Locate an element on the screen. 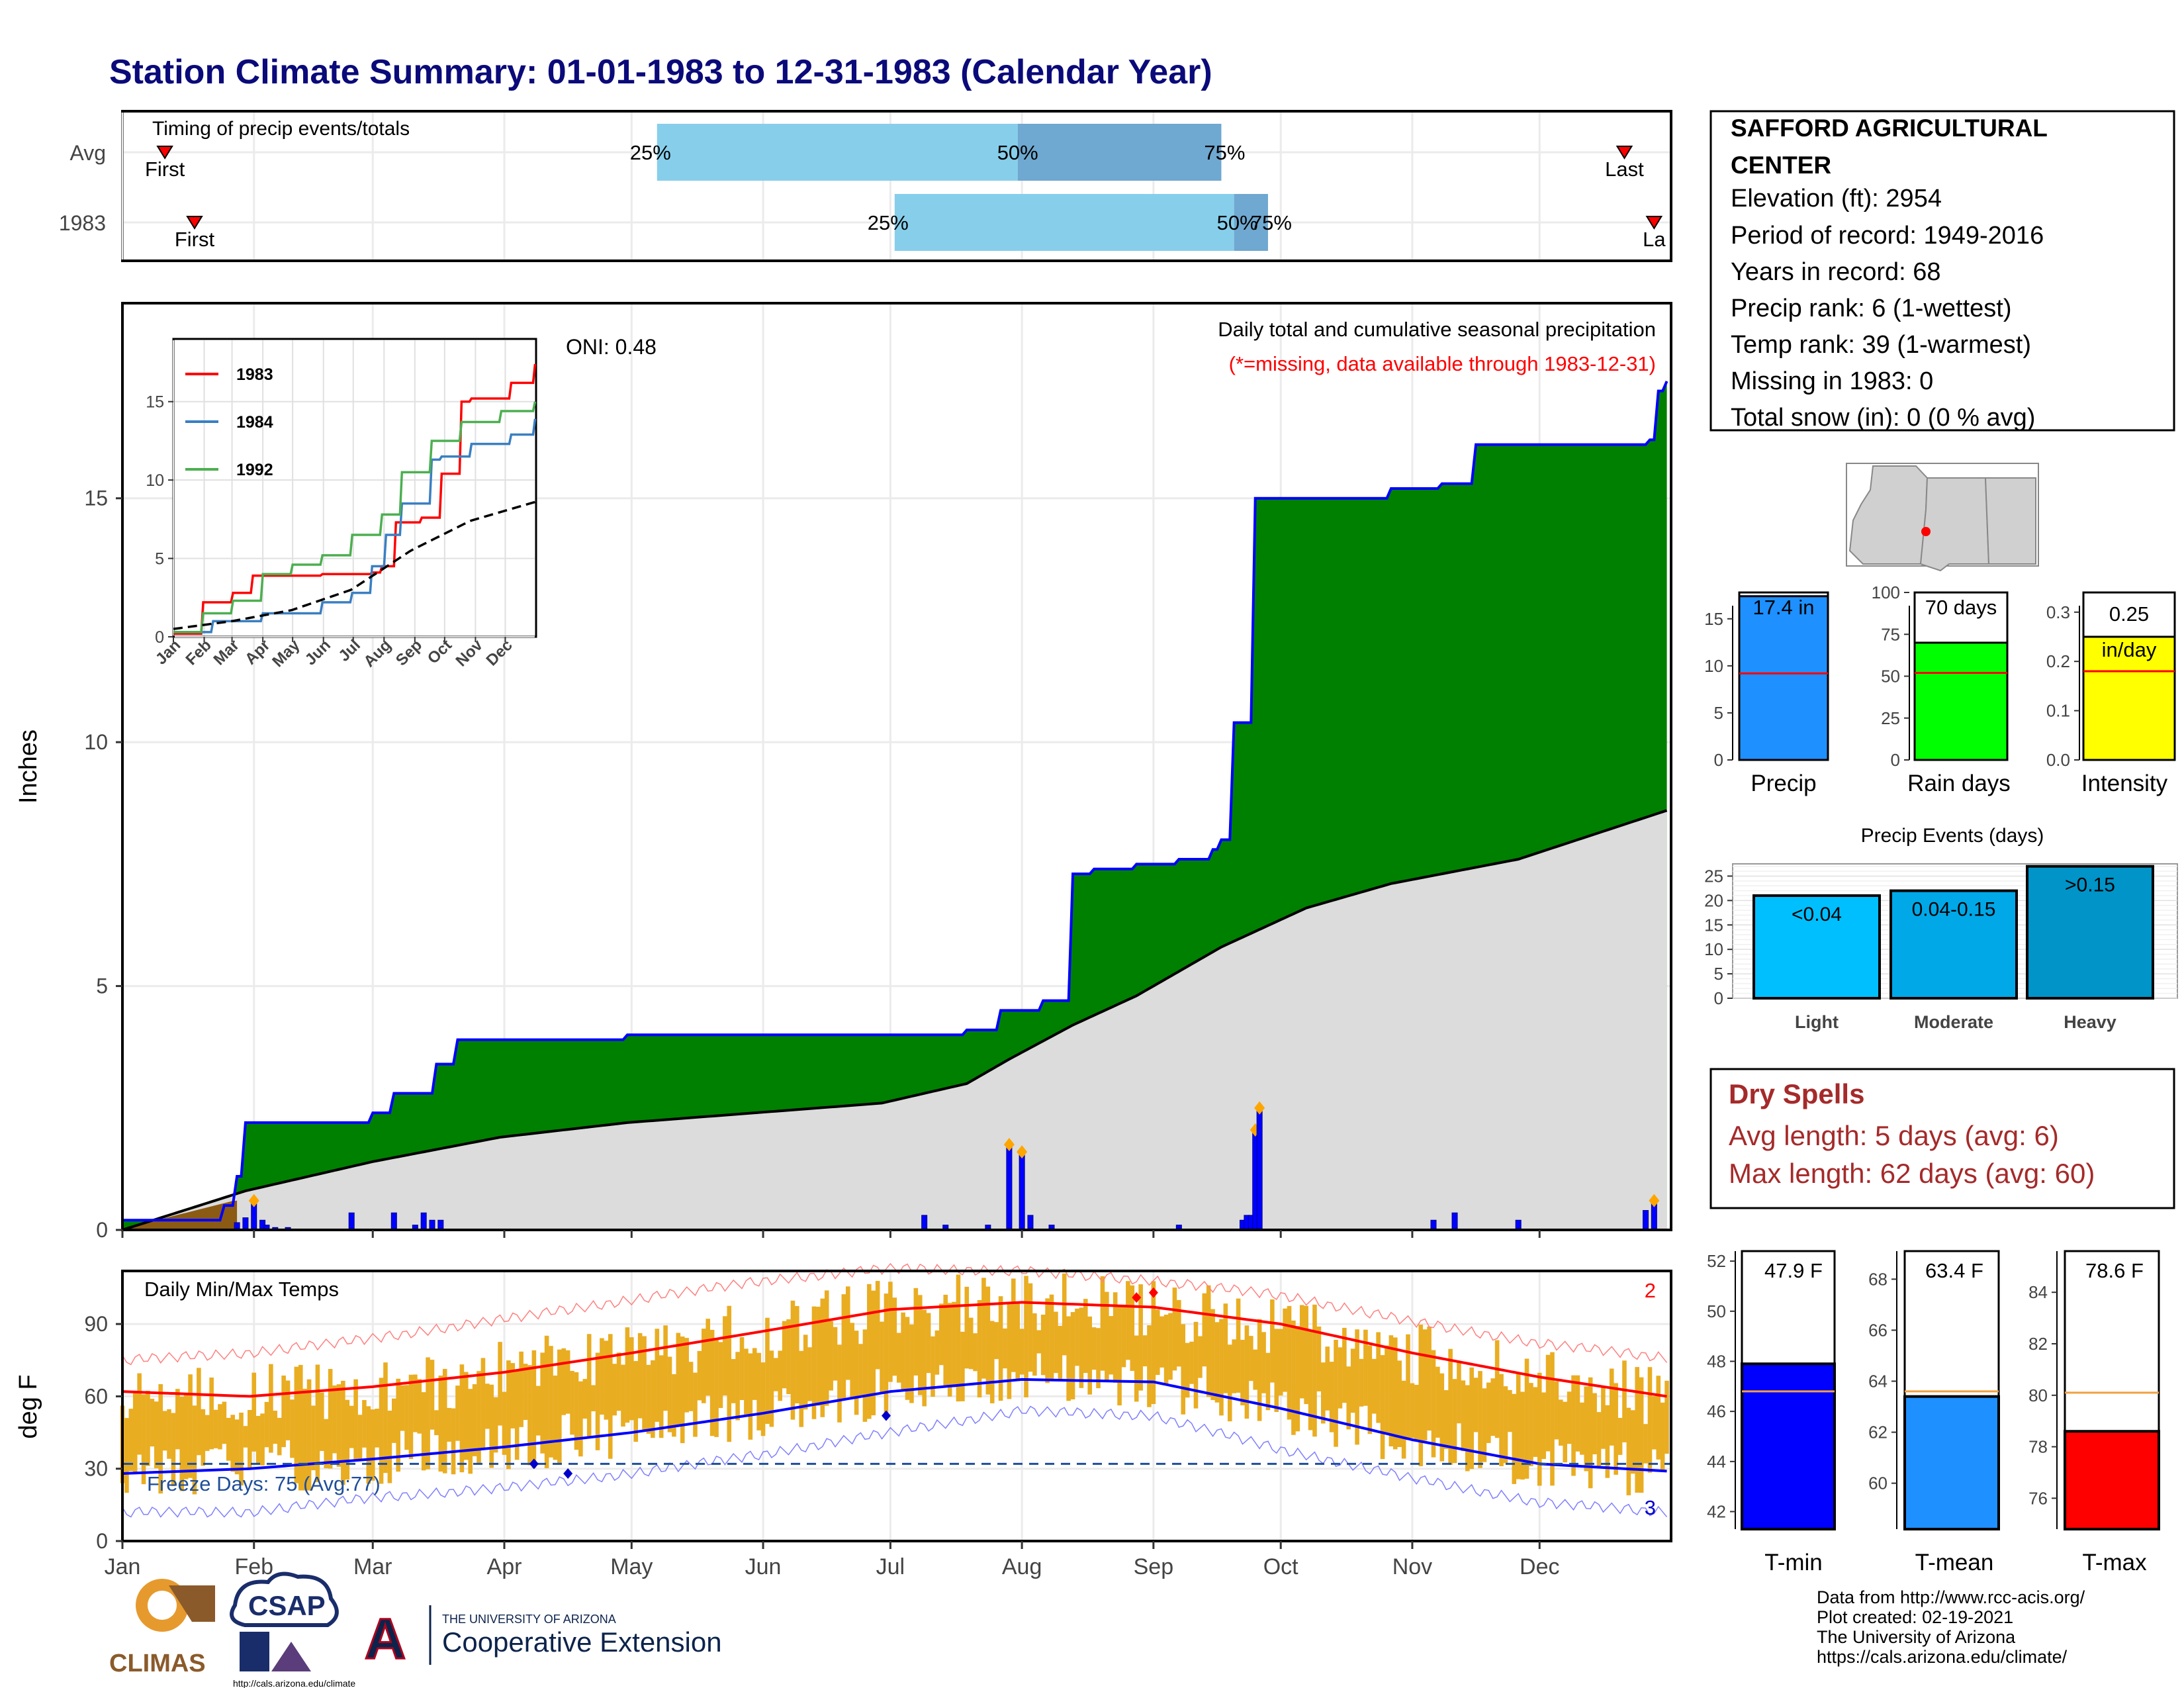 The width and height of the screenshot is (2184, 1688). tmax-bar-label: T-max is located at coordinates (2114, 1562).